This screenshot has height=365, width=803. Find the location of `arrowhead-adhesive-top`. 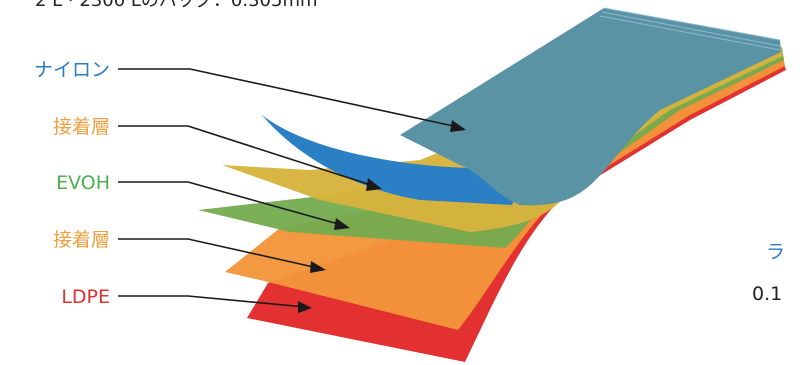

arrowhead-adhesive-top is located at coordinates (374, 184).